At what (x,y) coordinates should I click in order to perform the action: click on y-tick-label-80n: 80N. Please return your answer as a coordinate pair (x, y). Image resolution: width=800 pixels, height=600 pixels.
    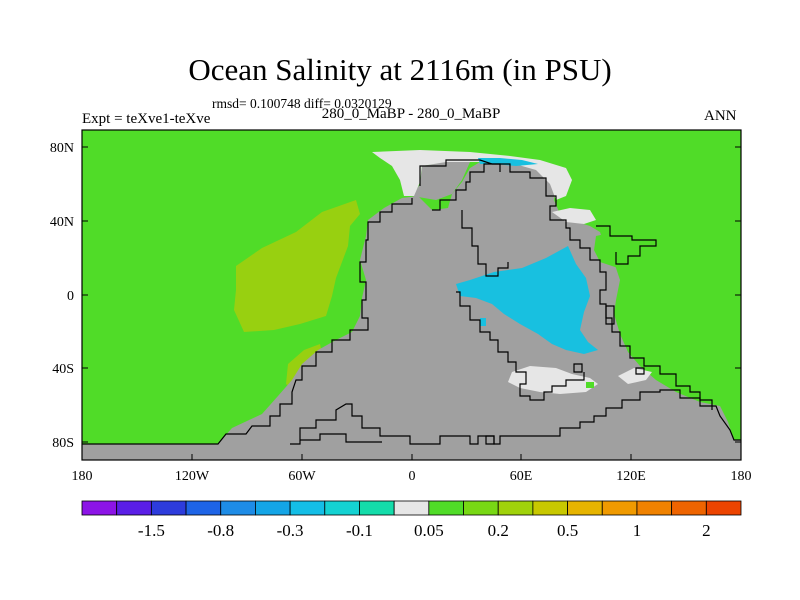
    Looking at the image, I should click on (62, 148).